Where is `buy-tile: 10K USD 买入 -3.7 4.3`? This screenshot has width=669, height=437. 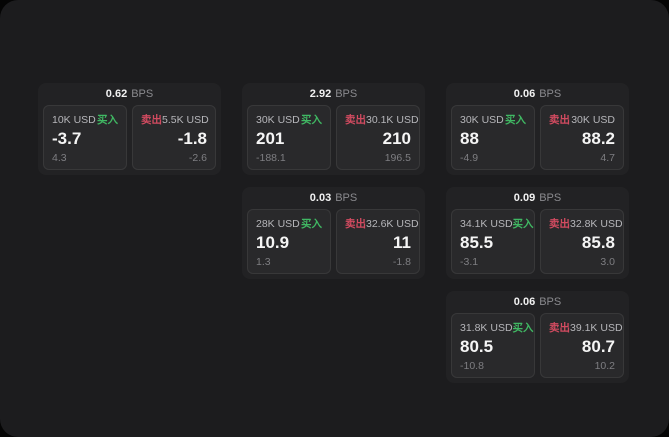 buy-tile: 10K USD 买入 -3.7 4.3 is located at coordinates (85, 137).